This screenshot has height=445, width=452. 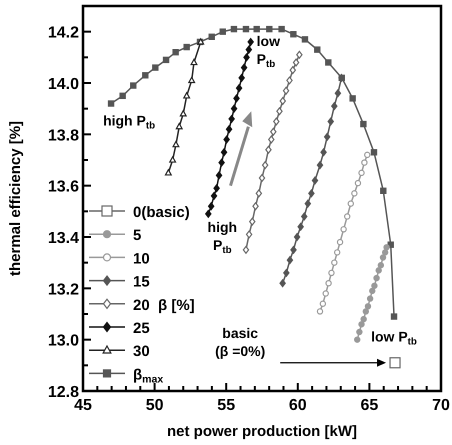 I want to click on y-tick-label: 14.2, so click(x=64, y=33).